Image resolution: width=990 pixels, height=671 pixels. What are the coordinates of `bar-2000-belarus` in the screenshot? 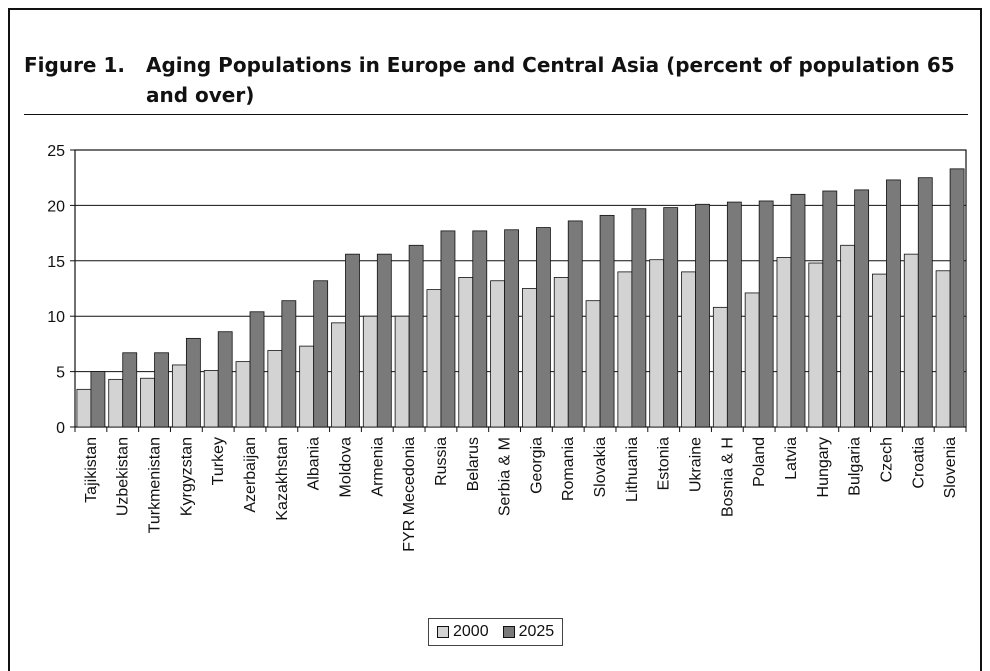 It's located at (466, 352).